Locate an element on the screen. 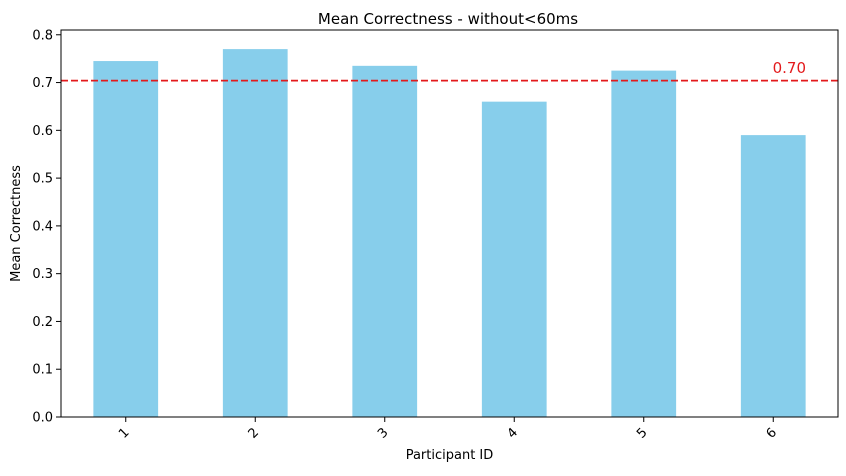 Image resolution: width=846 pixels, height=476 pixels. y-tick-label: 0.3 is located at coordinates (42, 274).